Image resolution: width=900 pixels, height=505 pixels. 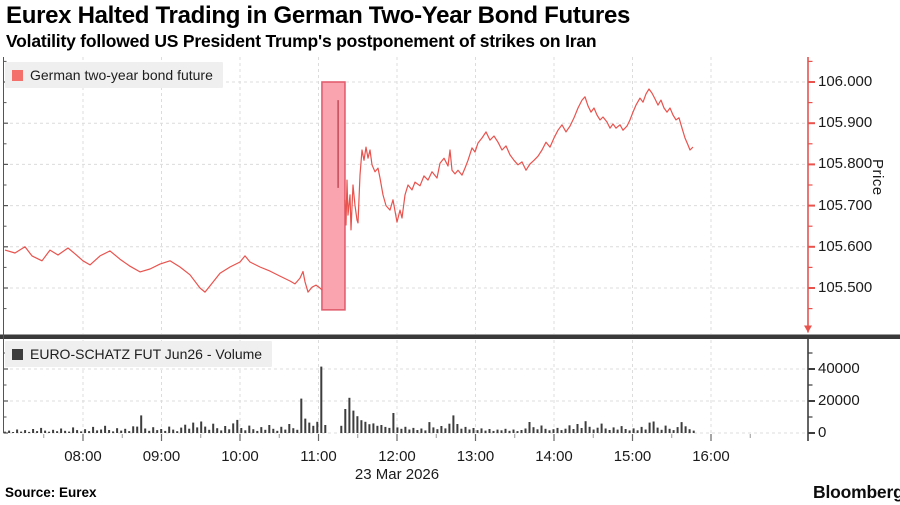 I want to click on price-tick-label: 105.500, so click(x=845, y=287).